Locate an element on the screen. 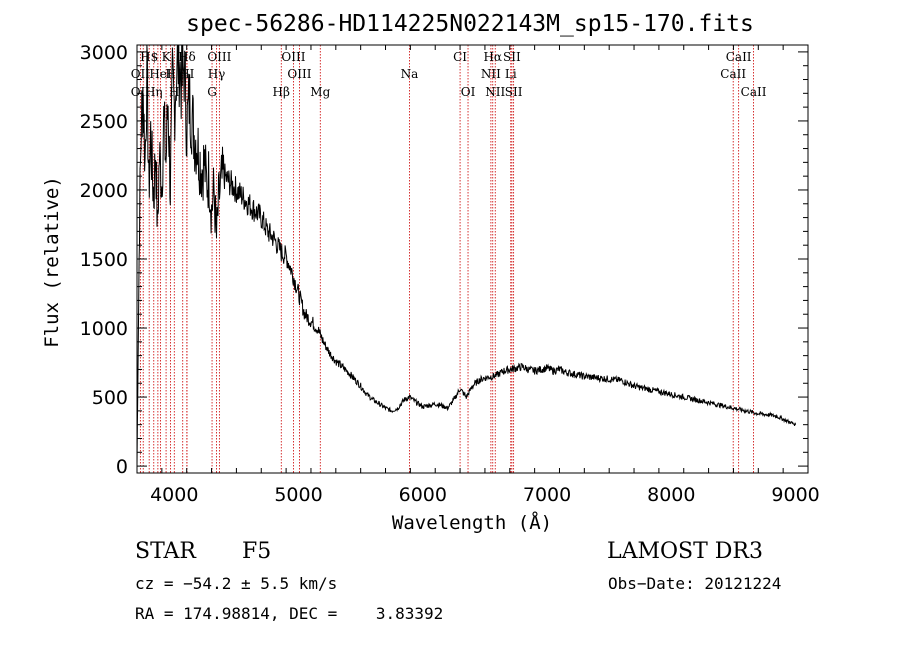 Image resolution: width=900 pixels, height=649 pixels. marker-label: Li is located at coordinates (511, 74).